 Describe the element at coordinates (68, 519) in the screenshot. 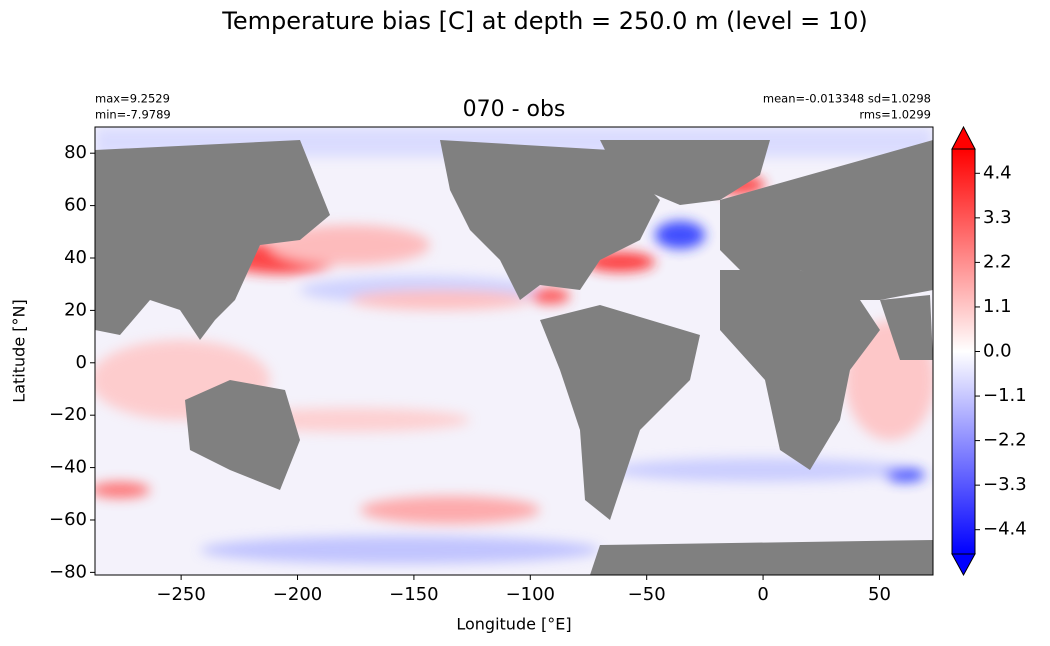

I see `y-tick-label: −60` at that location.